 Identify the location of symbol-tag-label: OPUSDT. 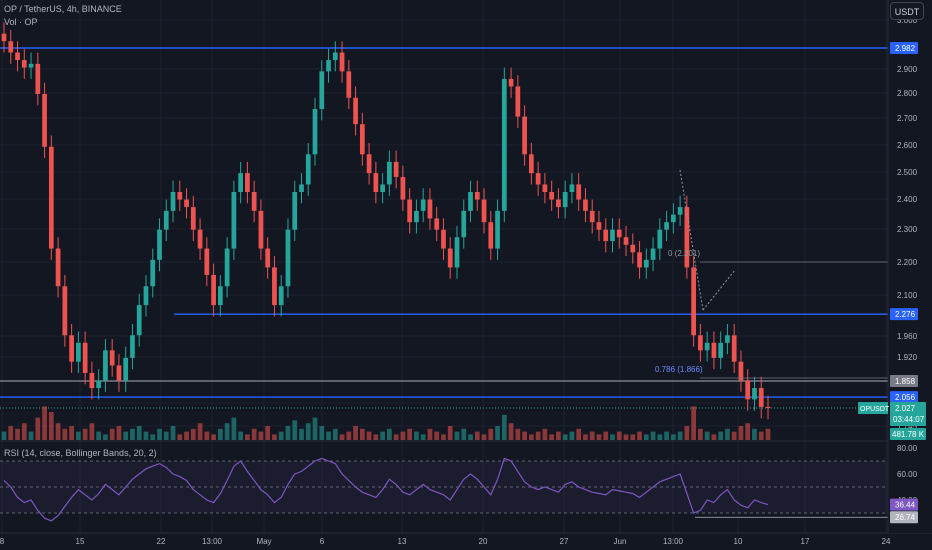
(875, 409).